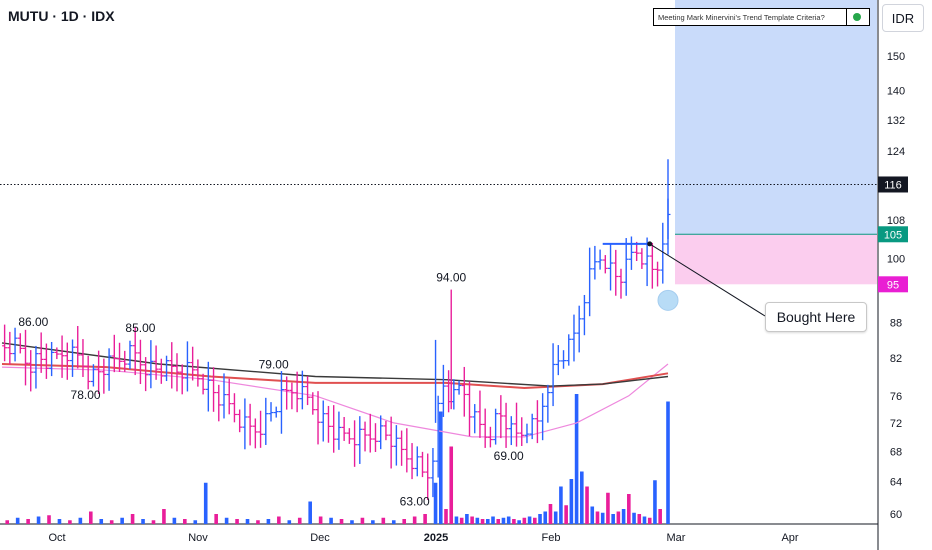  What do you see at coordinates (903, 18) in the screenshot?
I see `currency-button: IDR` at bounding box center [903, 18].